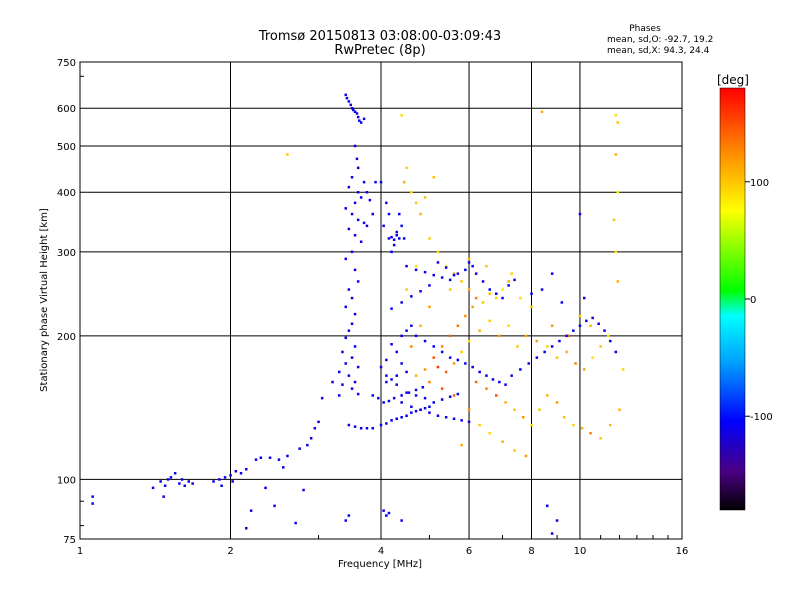 The height and width of the screenshot is (600, 800). Describe the element at coordinates (379, 36) in the screenshot. I see `chart-title: Tromsø 20150813 03:08:00-03:09:43` at that location.